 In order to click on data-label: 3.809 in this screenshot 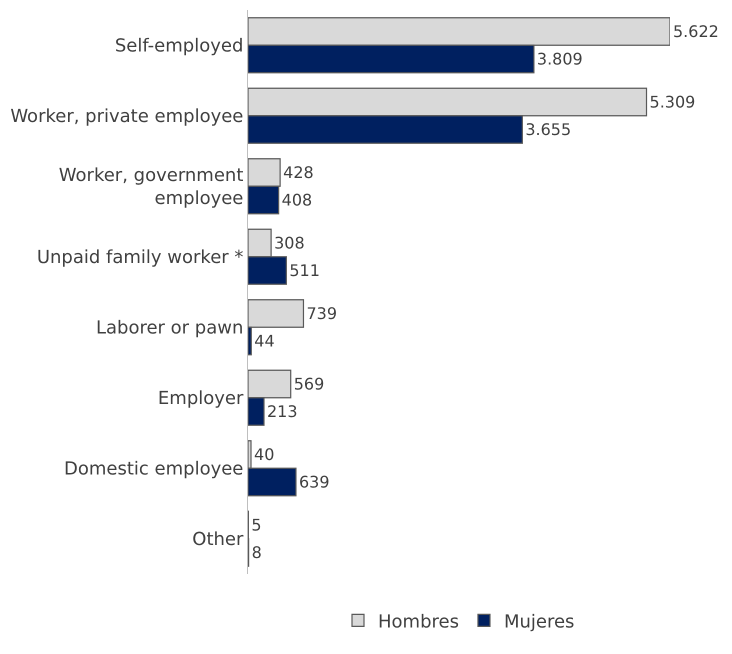, I will do `click(559, 59)`.